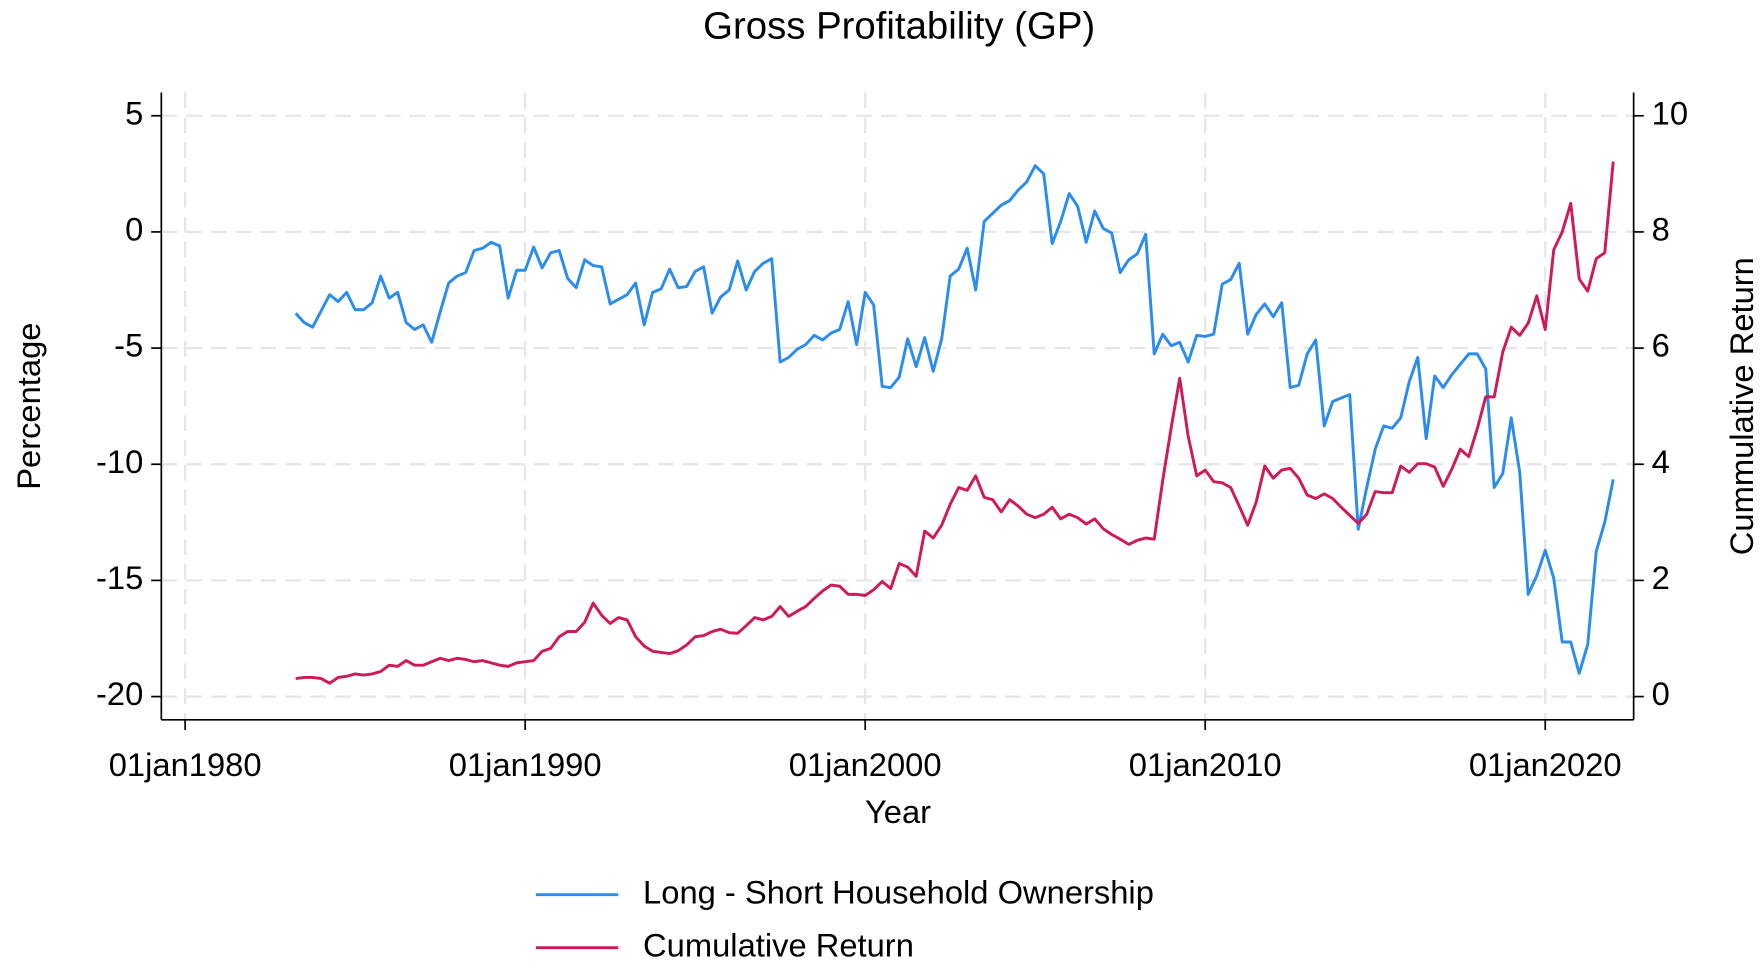  What do you see at coordinates (1661, 229) in the screenshot?
I see `y2-tick-label: 8` at bounding box center [1661, 229].